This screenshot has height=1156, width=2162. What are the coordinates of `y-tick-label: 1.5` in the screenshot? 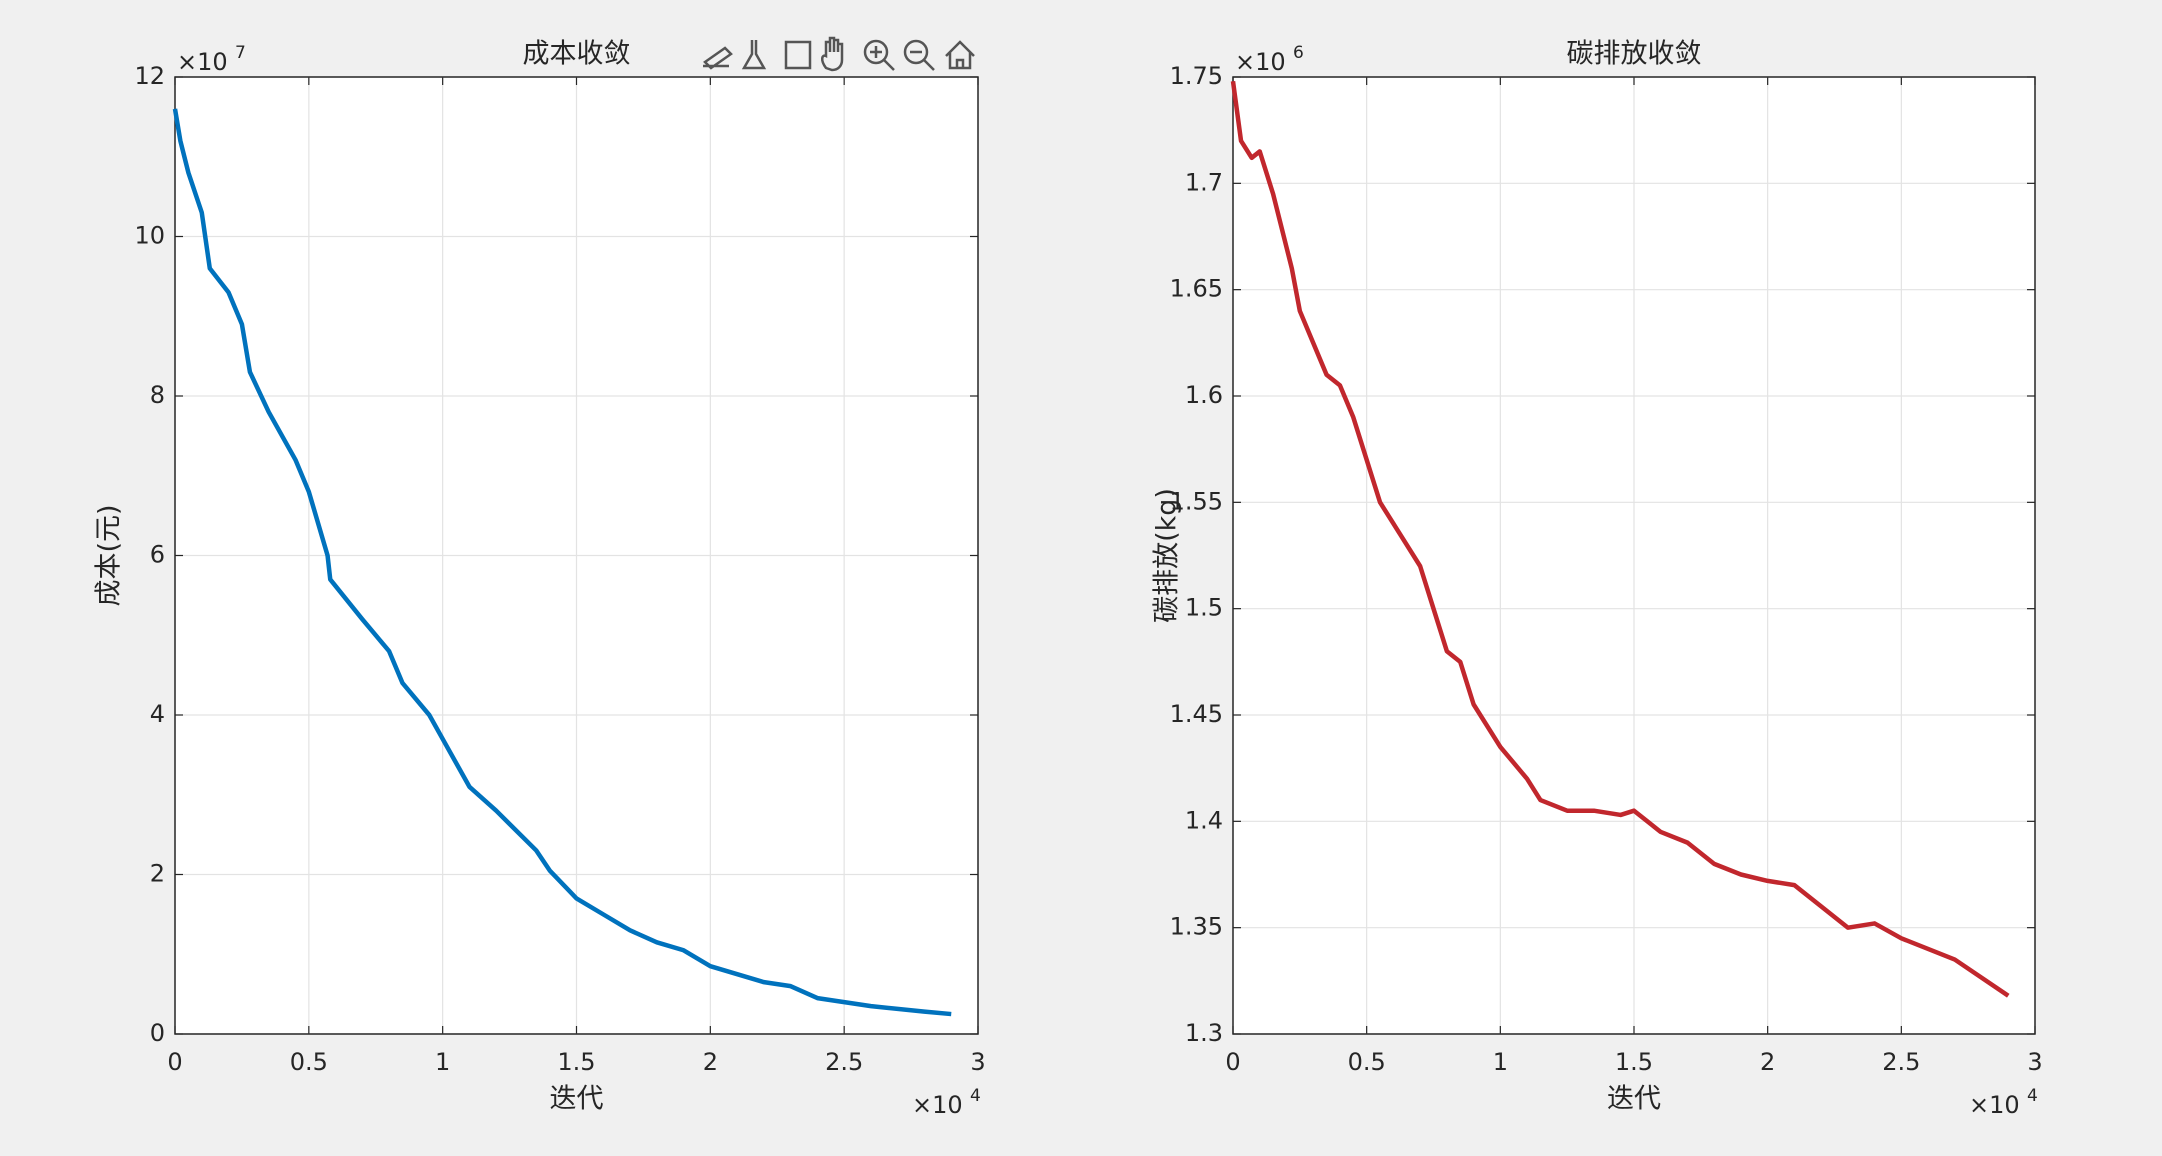 It's located at (1204, 608).